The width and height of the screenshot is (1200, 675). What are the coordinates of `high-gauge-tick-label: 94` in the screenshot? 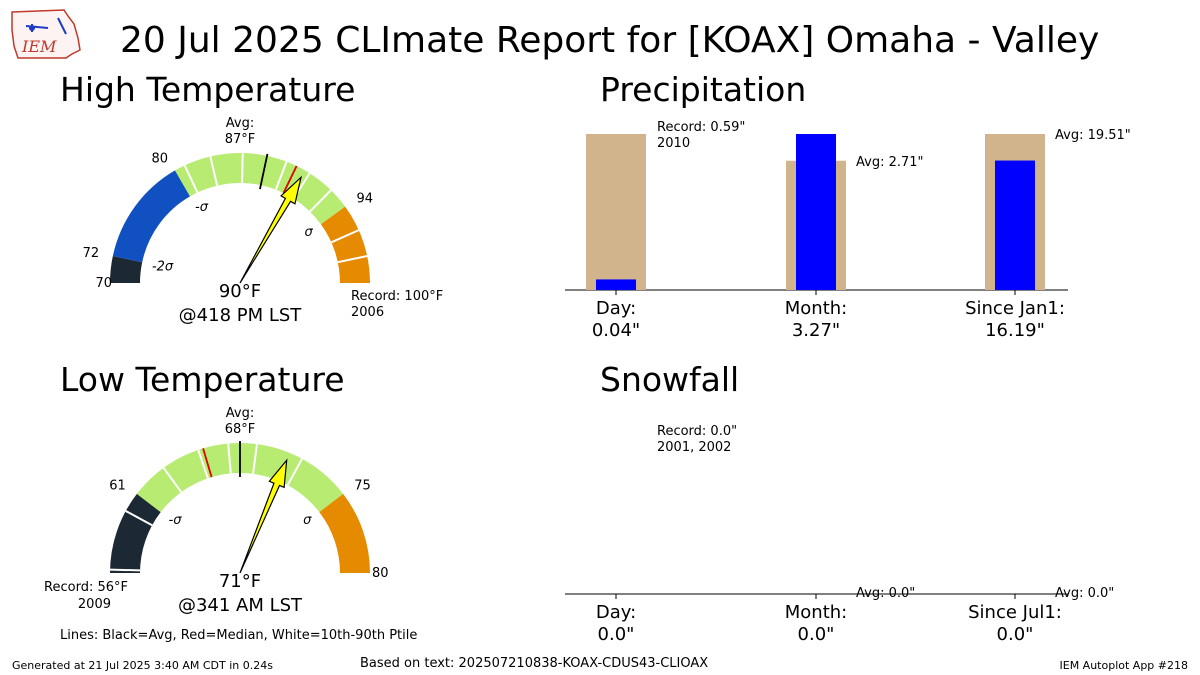 It's located at (364, 198).